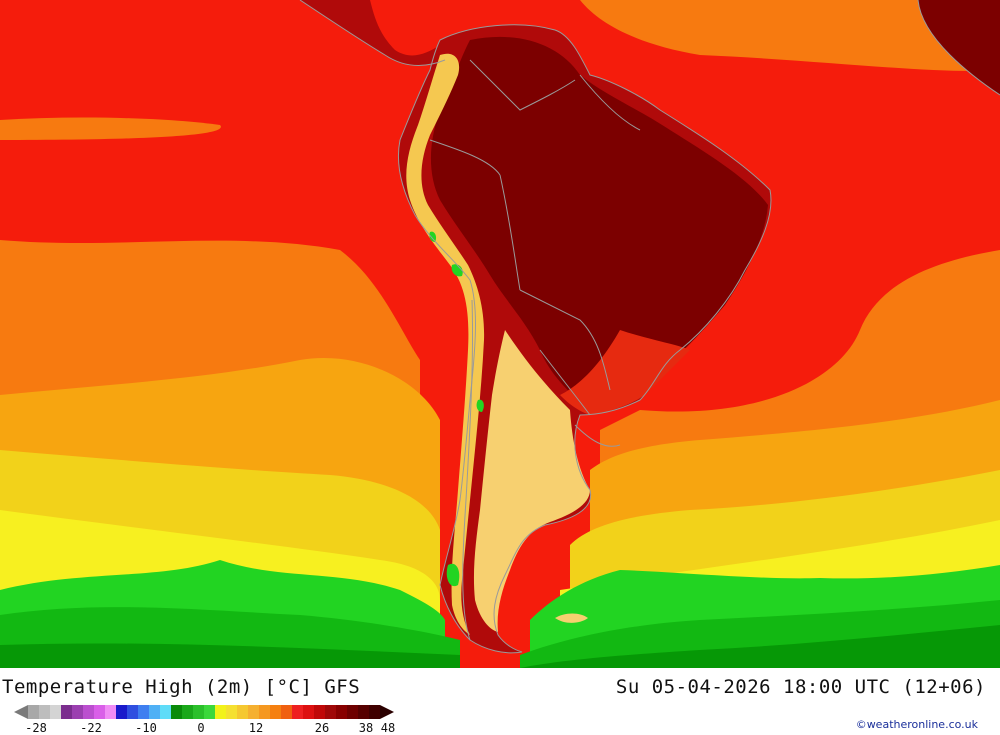 Image resolution: width=1000 pixels, height=735 pixels. Describe the element at coordinates (465, 157) in the screenshot. I see `border-colombia-peru` at that location.